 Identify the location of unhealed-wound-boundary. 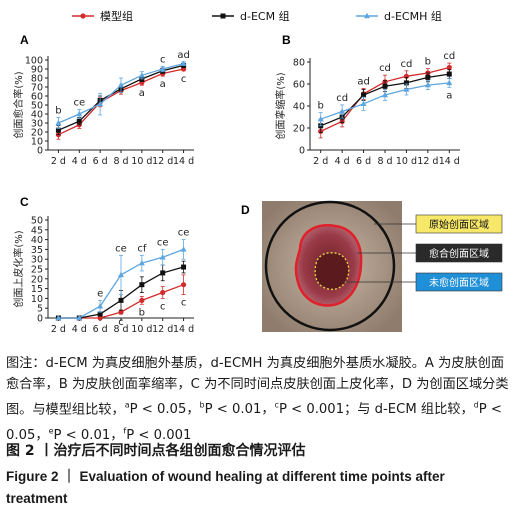
(332, 271).